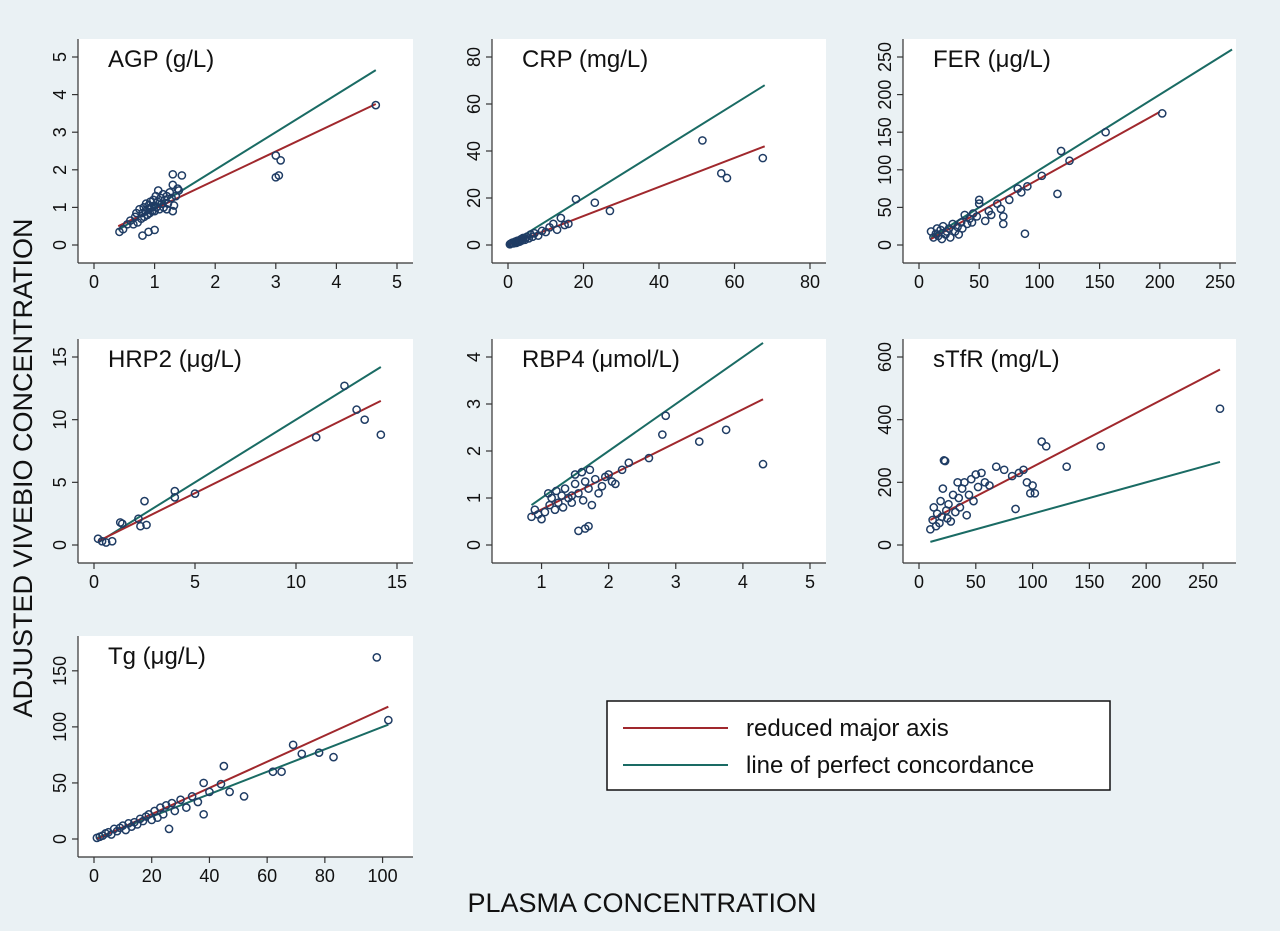 This screenshot has width=1280, height=931. I want to click on panel-tg: 0 20 40 60 80 100 0 50 100 150 Tg (μg/L), so click(231, 761).